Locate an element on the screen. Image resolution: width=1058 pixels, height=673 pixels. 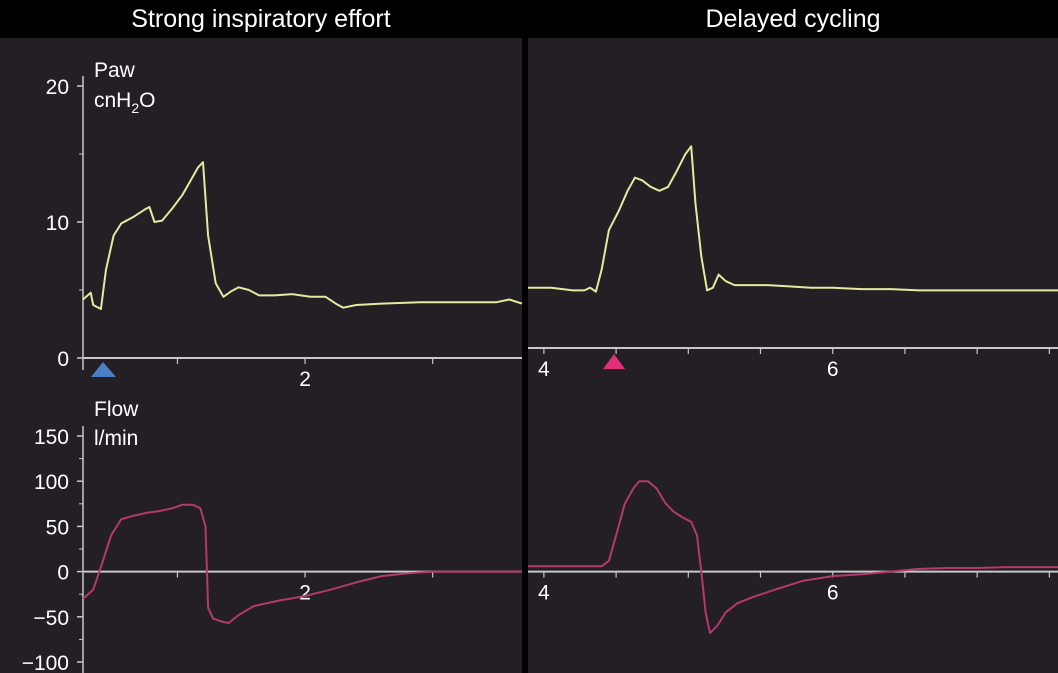
flow-unit-label: l/min is located at coordinates (116, 438).